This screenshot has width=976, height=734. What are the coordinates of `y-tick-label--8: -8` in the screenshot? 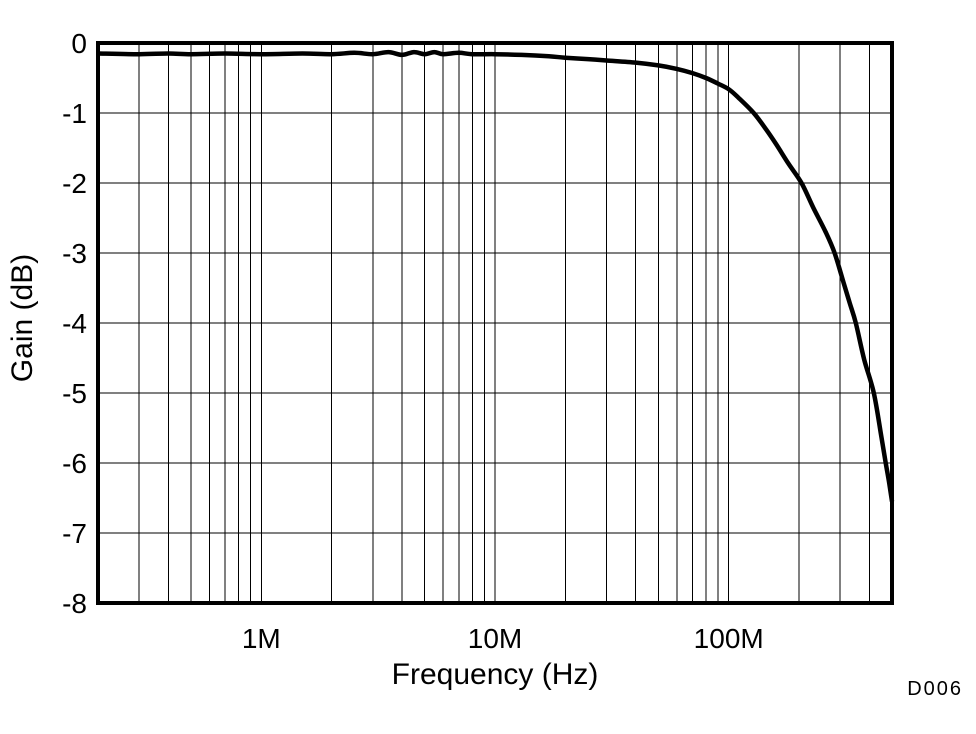 It's located at (74, 603).